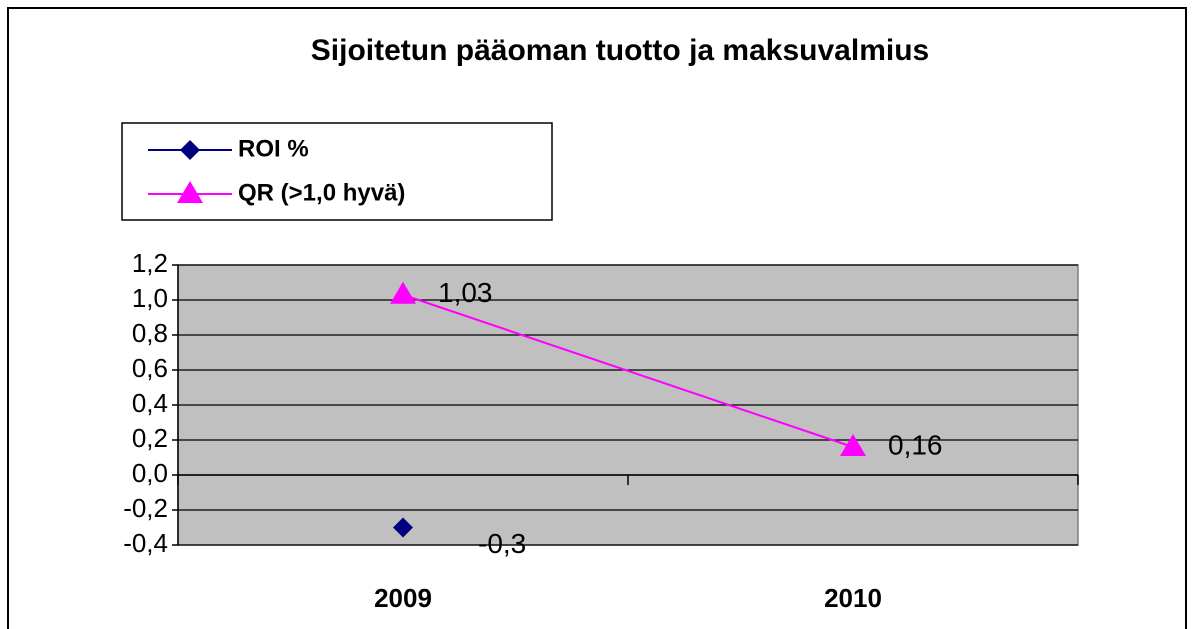 The width and height of the screenshot is (1195, 629). What do you see at coordinates (150, 403) in the screenshot?
I see `y-tick-label: 0,4` at bounding box center [150, 403].